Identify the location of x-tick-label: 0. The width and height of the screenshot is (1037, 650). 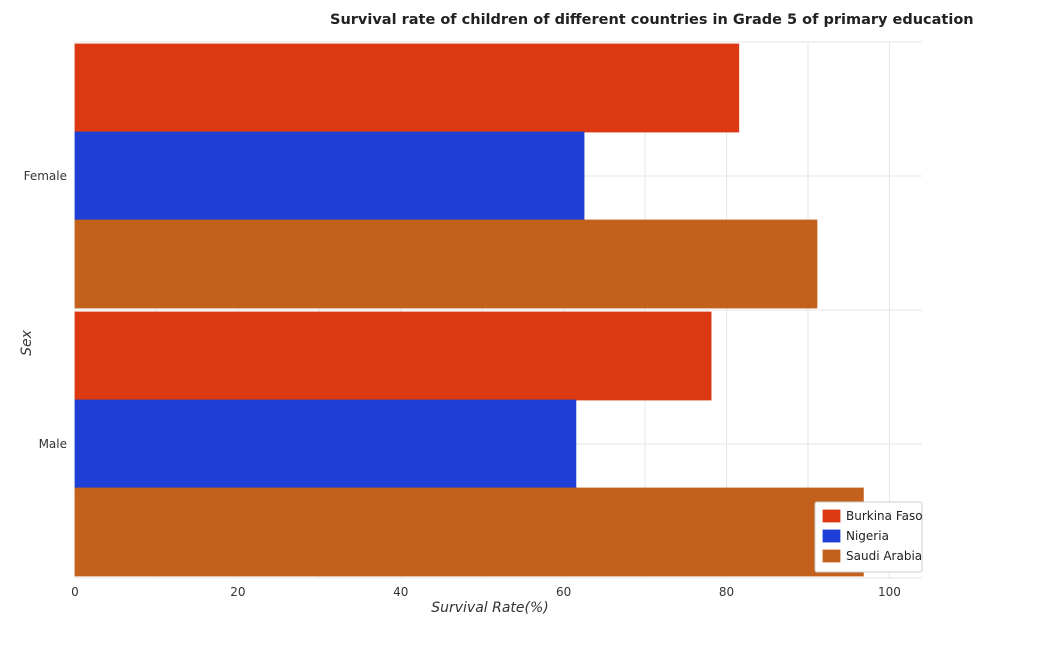
(75, 592).